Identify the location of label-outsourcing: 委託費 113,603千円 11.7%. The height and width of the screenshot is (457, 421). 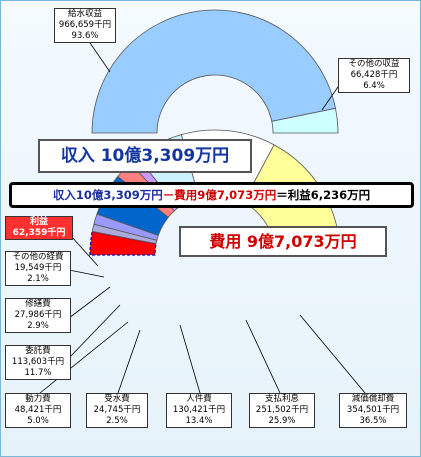
(38, 362).